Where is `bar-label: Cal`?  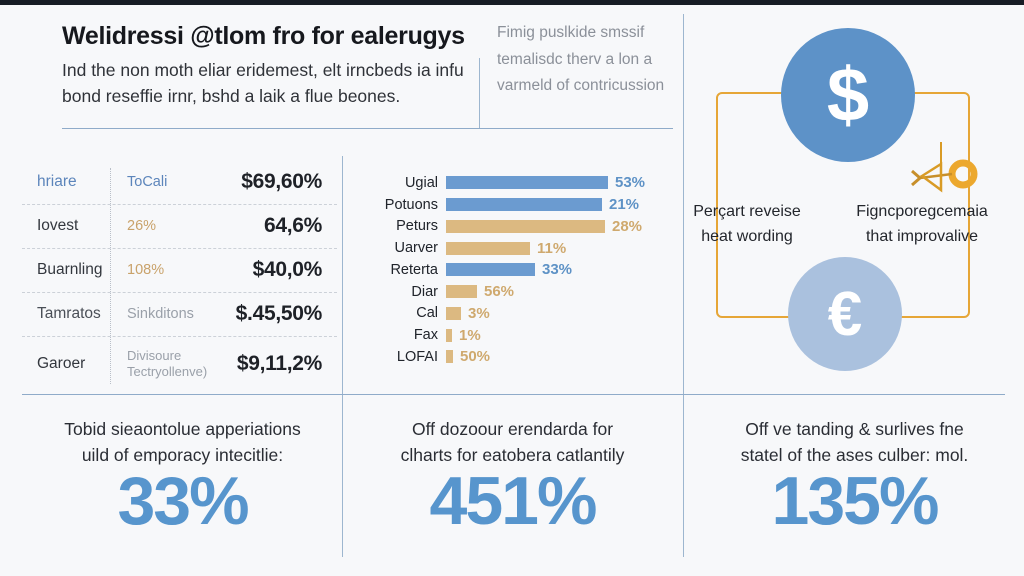
bar-label: Cal is located at coordinates (427, 313).